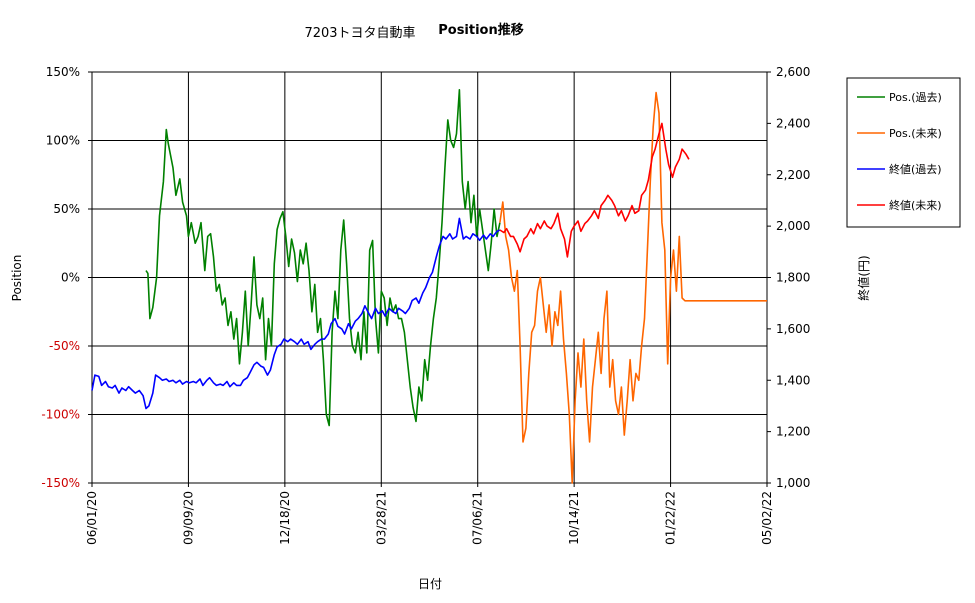 The image size is (975, 603). I want to click on legend, so click(903, 152).